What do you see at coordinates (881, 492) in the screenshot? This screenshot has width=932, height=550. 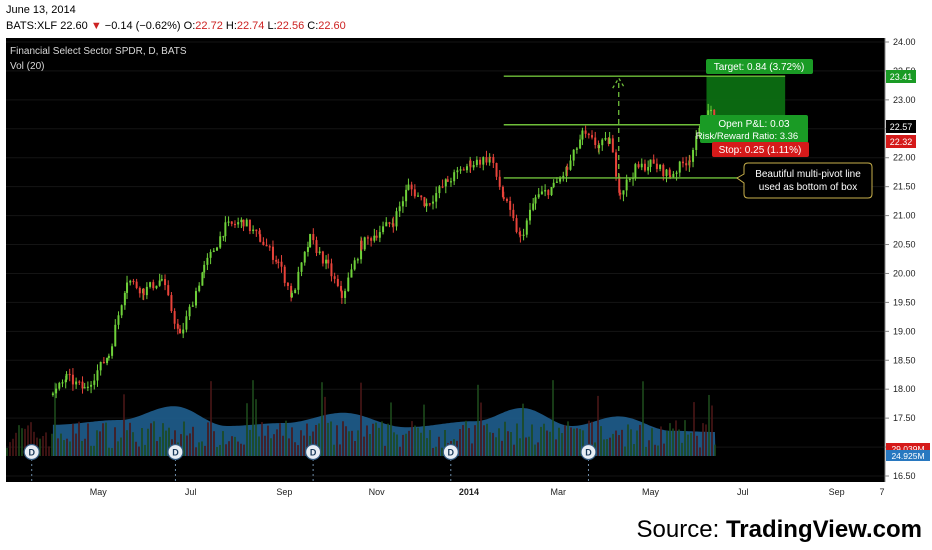 I see `x-tick-label: 7` at bounding box center [881, 492].